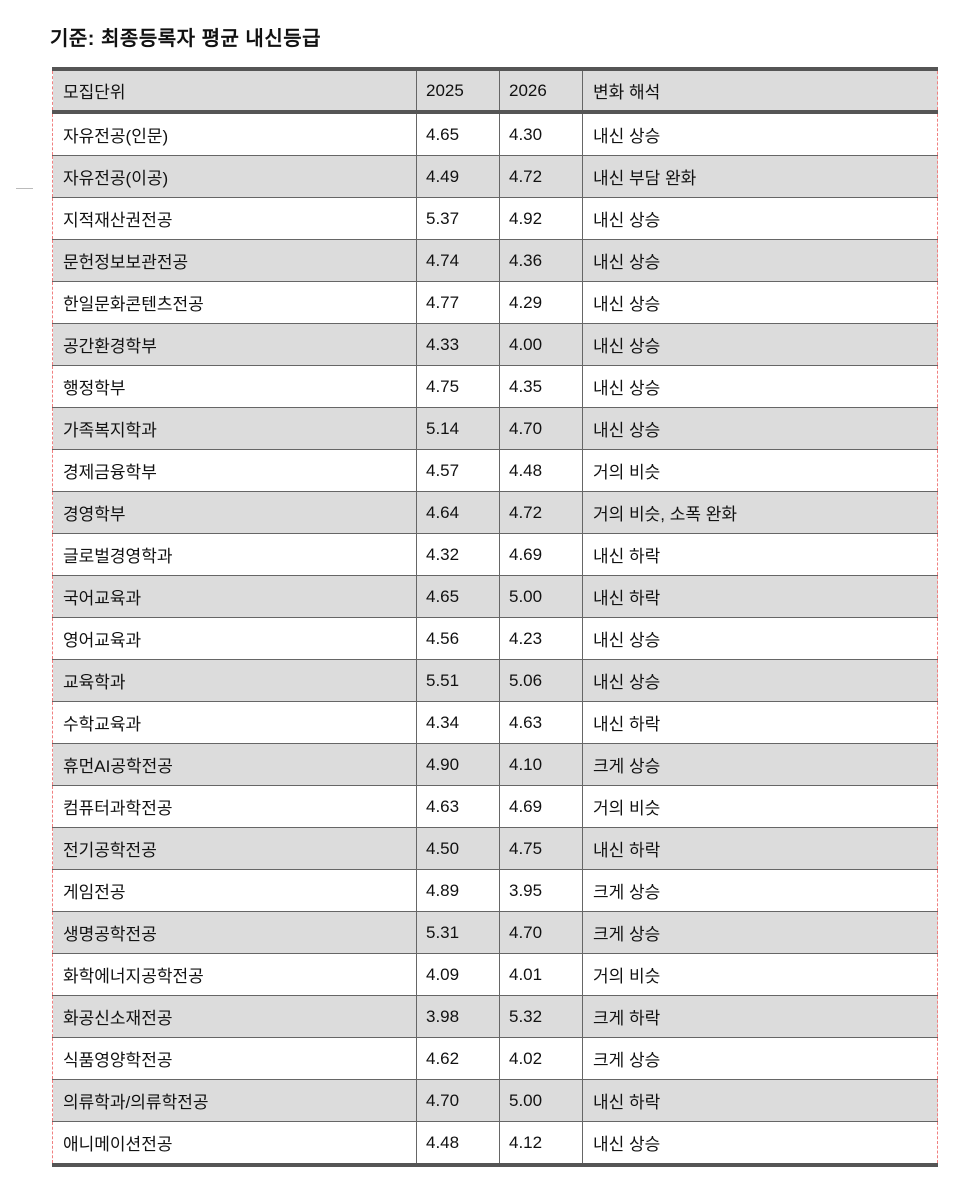 This screenshot has height=1185, width=977. Describe the element at coordinates (760, 176) in the screenshot. I see `cell-interpretation: 내신 부담 완화` at that location.